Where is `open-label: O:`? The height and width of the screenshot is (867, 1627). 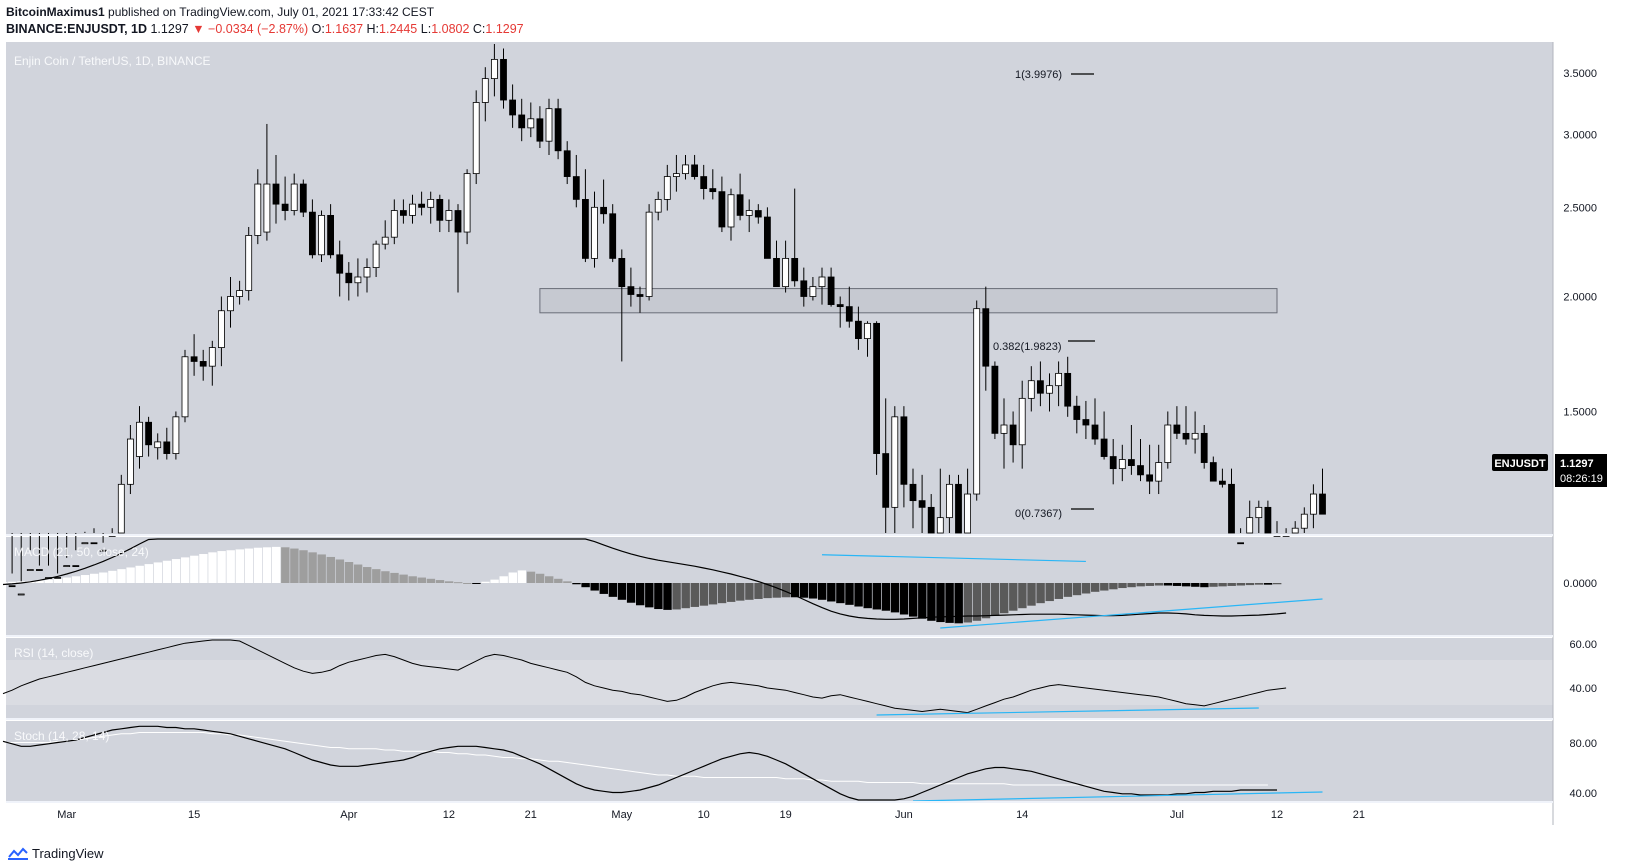 open-label: O: is located at coordinates (318, 29).